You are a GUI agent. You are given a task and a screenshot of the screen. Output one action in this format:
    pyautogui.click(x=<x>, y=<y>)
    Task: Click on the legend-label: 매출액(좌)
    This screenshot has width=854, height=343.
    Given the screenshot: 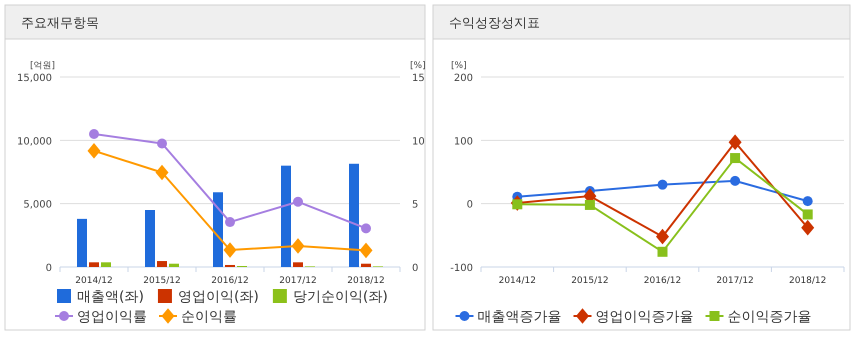 What is the action you would take?
    pyautogui.click(x=110, y=297)
    